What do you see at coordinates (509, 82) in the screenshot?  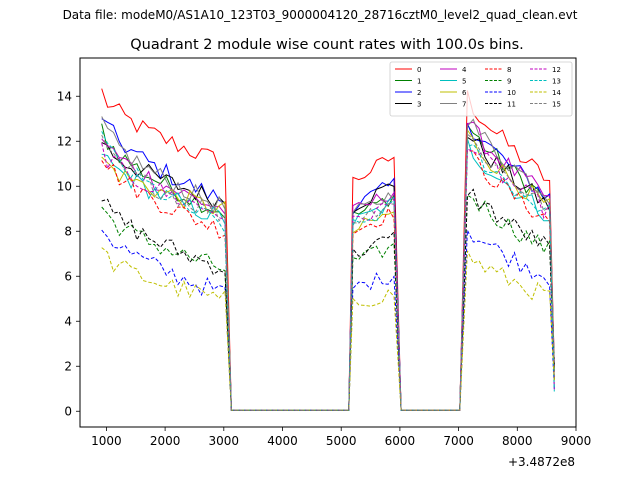 I see `legend-label-9: 9` at bounding box center [509, 82].